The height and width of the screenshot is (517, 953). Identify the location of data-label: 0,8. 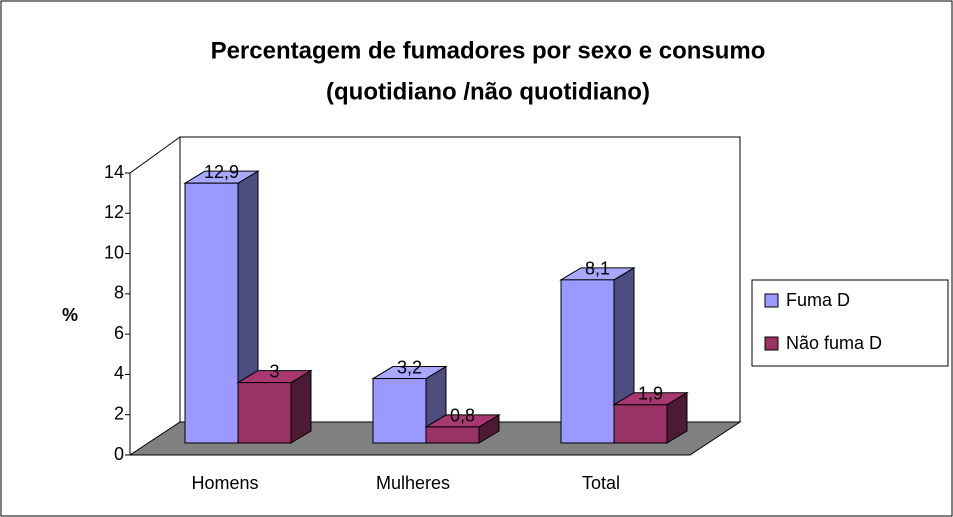
(462, 416).